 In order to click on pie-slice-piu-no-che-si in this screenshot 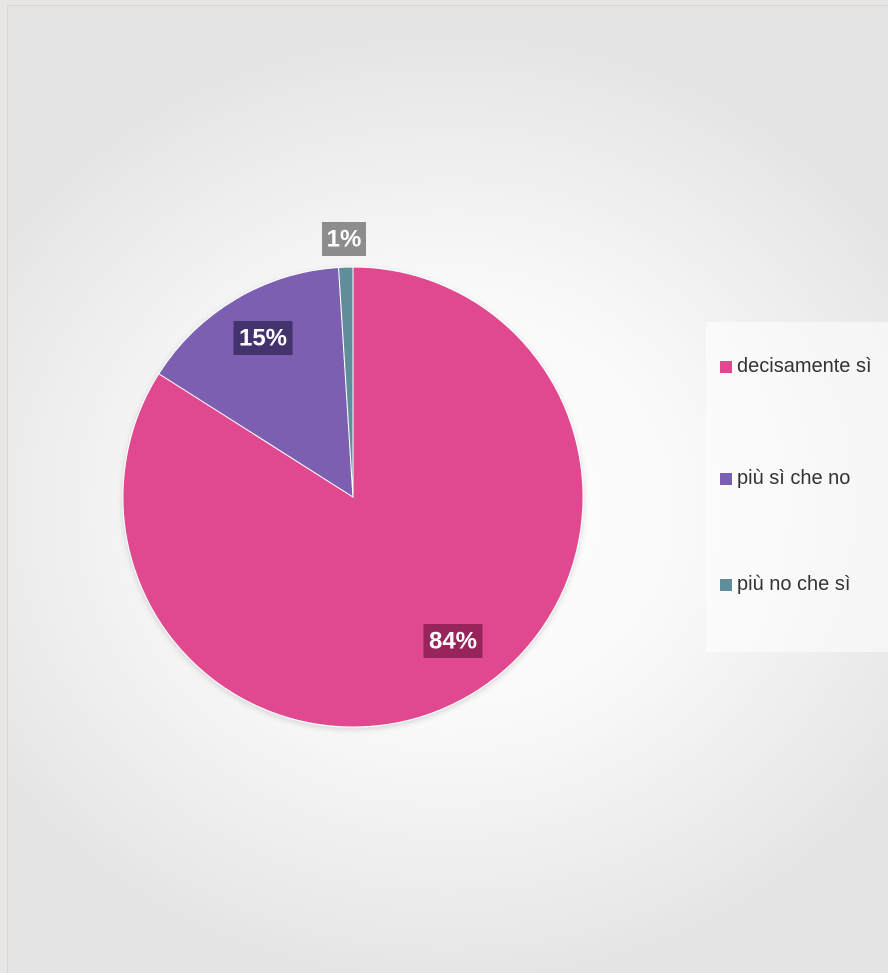, I will do `click(346, 382)`.